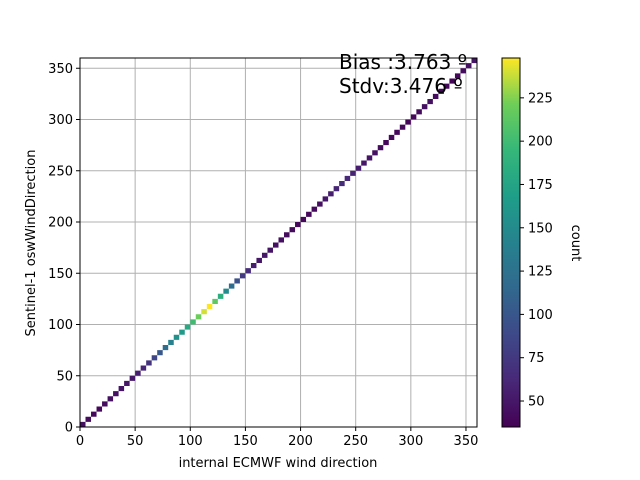 Image resolution: width=640 pixels, height=480 pixels. Describe the element at coordinates (64, 376) in the screenshot. I see `y-tick-label: 50` at that location.